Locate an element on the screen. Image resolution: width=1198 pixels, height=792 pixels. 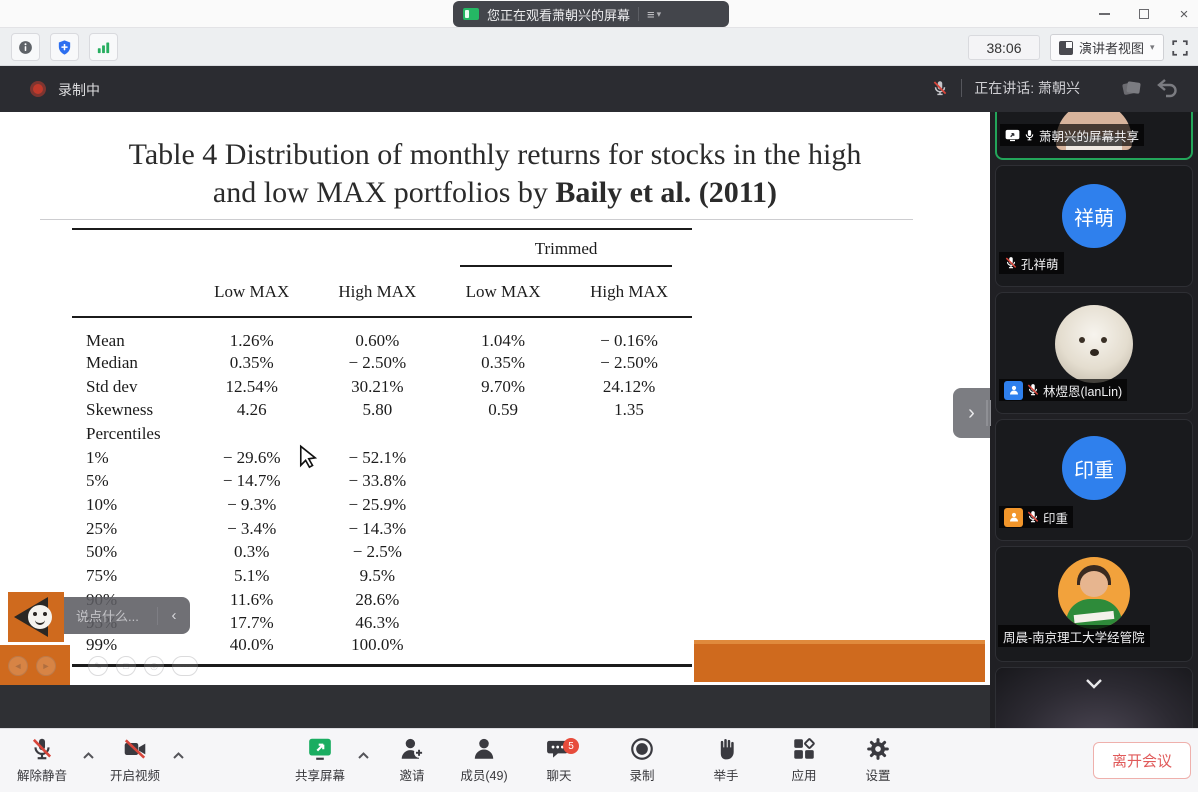
camera-muted-icon is located at coordinates (135, 749).